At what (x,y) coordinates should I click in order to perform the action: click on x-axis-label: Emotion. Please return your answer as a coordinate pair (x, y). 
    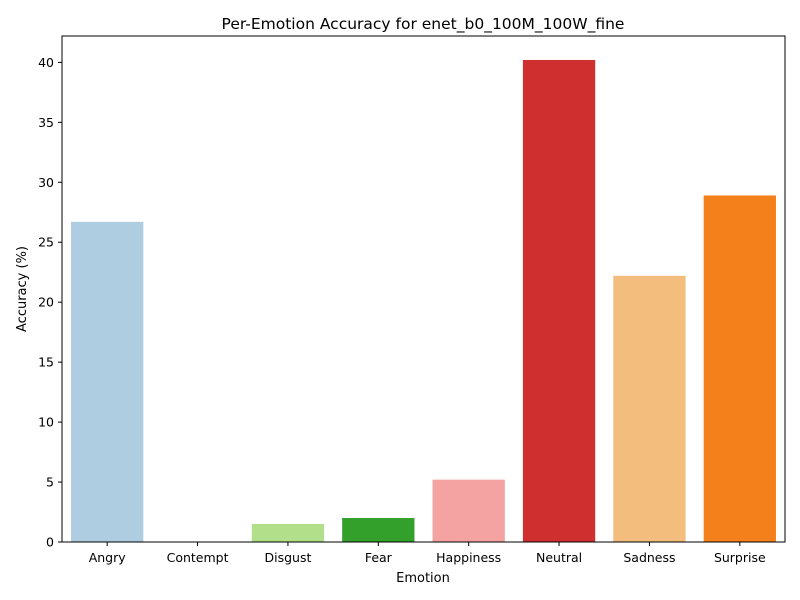
    Looking at the image, I should click on (423, 578).